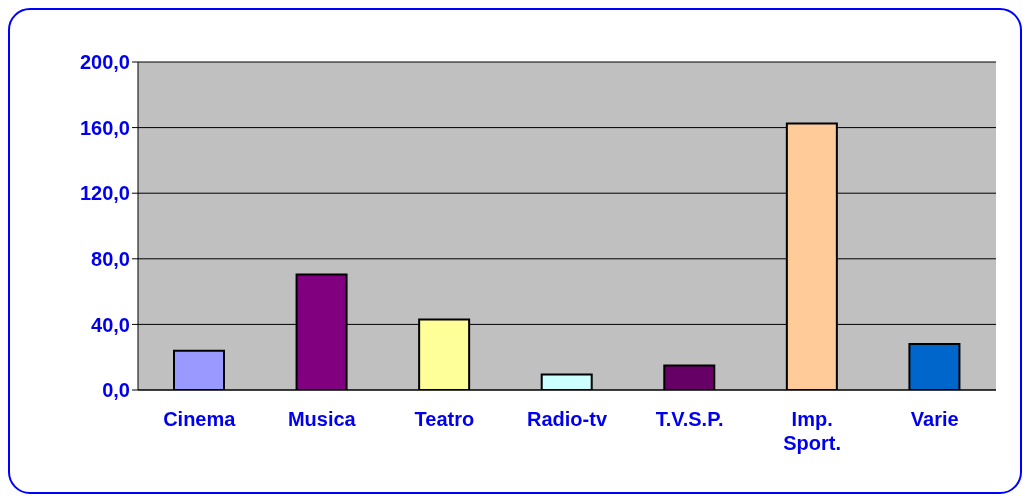 The width and height of the screenshot is (1032, 503). Describe the element at coordinates (104, 62) in the screenshot. I see `y-tick-label: 200,0` at that location.